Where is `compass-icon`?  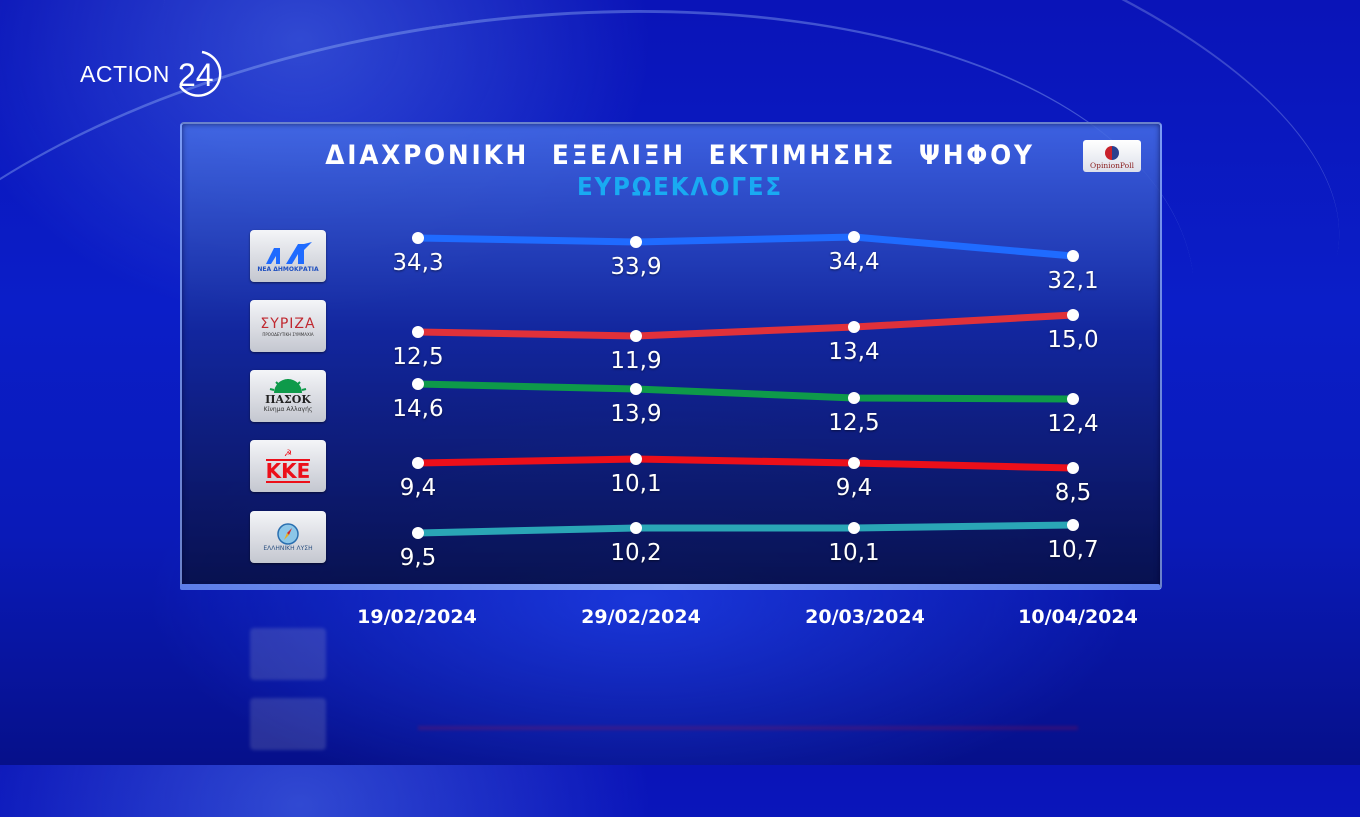
compass-icon is located at coordinates (288, 533).